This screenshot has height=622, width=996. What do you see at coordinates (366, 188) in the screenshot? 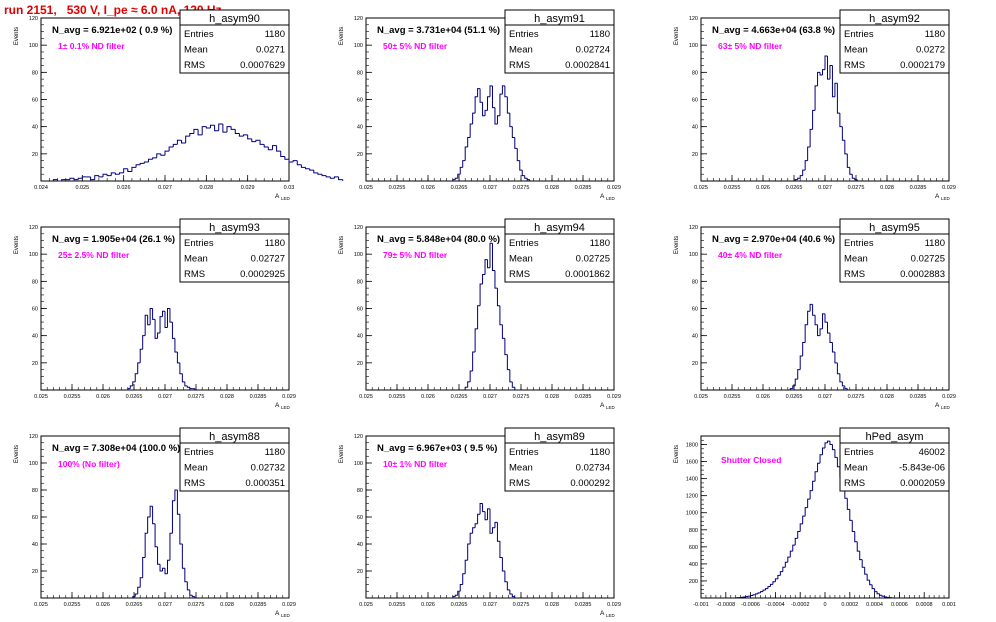
I see `x-tick-label: 0.025` at bounding box center [366, 188].